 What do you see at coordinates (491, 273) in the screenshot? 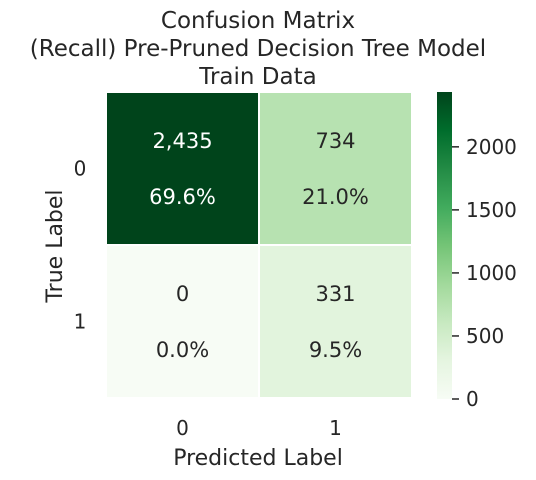
I see `colorbar-tick-label: 1000` at bounding box center [491, 273].